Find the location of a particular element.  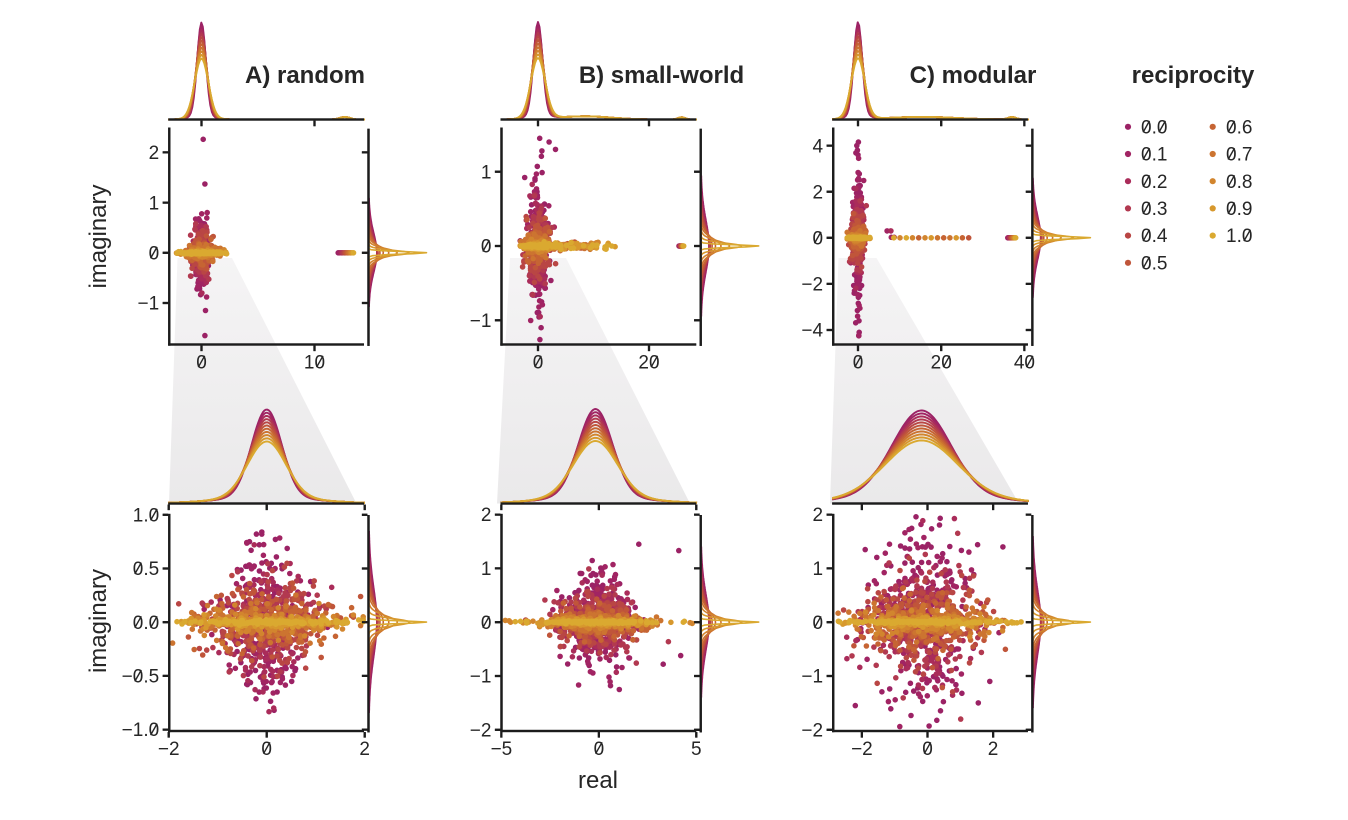

svg-text: −0.5 is located at coordinates (141, 677).